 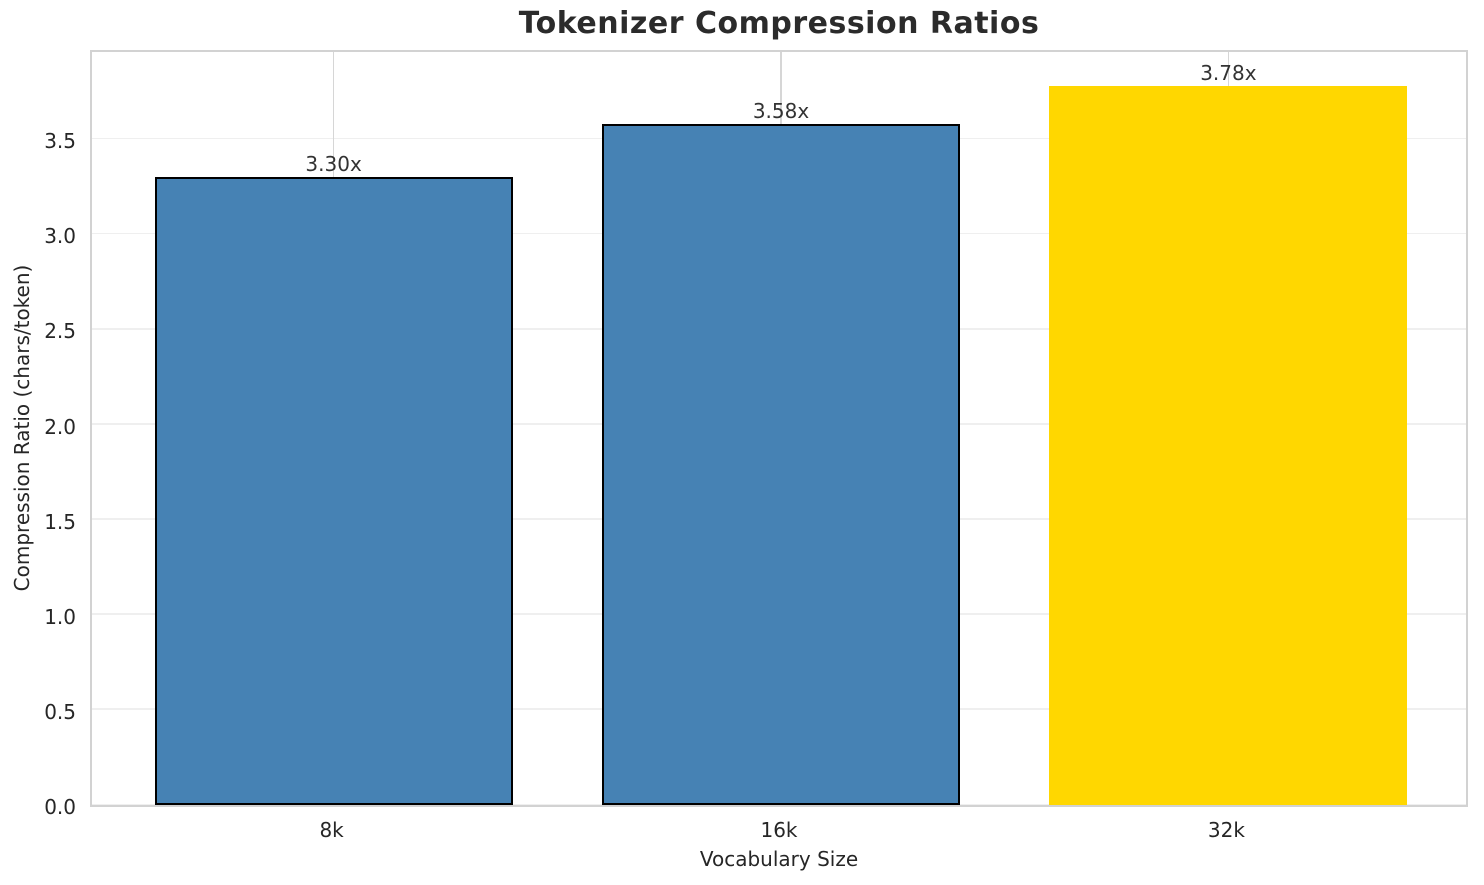 I want to click on y-tick-label: 1.0, so click(x=60, y=616).